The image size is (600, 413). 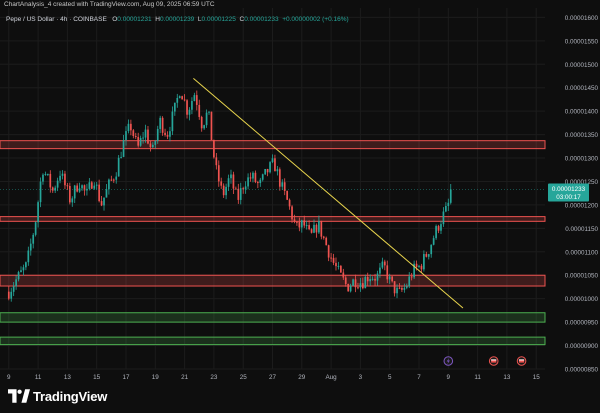 I want to click on time-tick-label: 13, so click(x=507, y=377).